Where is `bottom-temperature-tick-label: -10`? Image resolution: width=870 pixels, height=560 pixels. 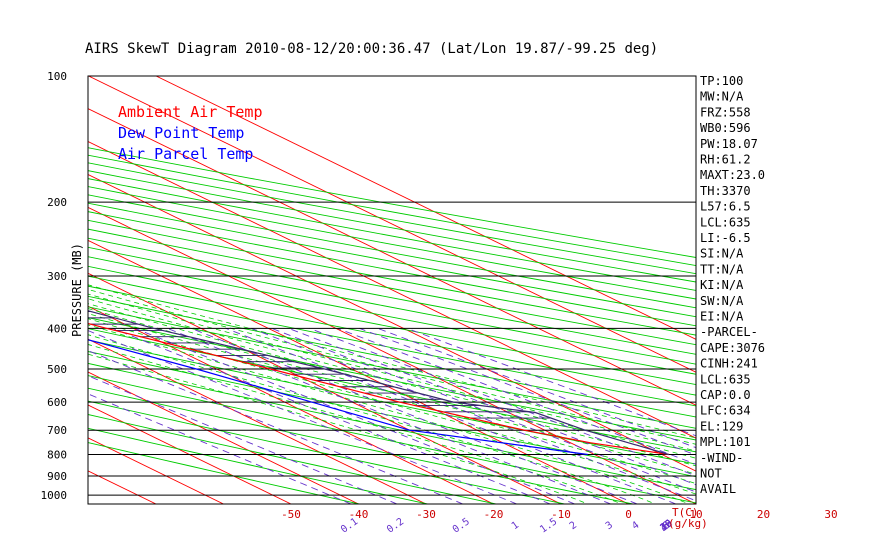 bottom-temperature-tick-label: -10 is located at coordinates (561, 514).